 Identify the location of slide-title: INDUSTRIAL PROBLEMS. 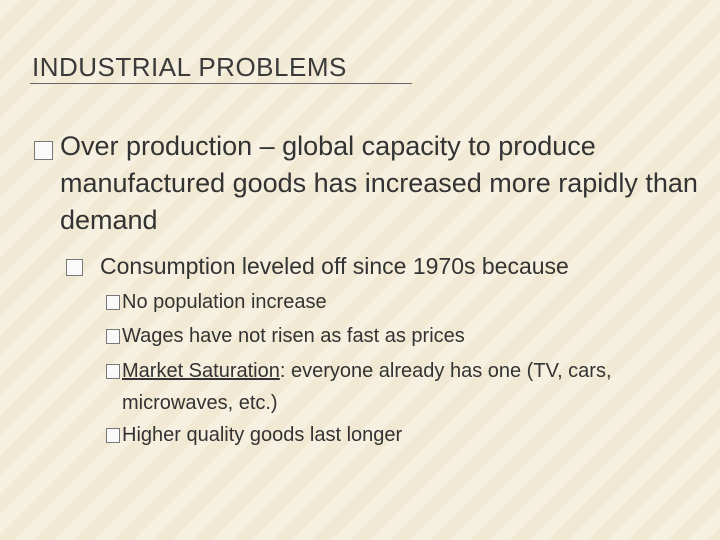
(189, 67).